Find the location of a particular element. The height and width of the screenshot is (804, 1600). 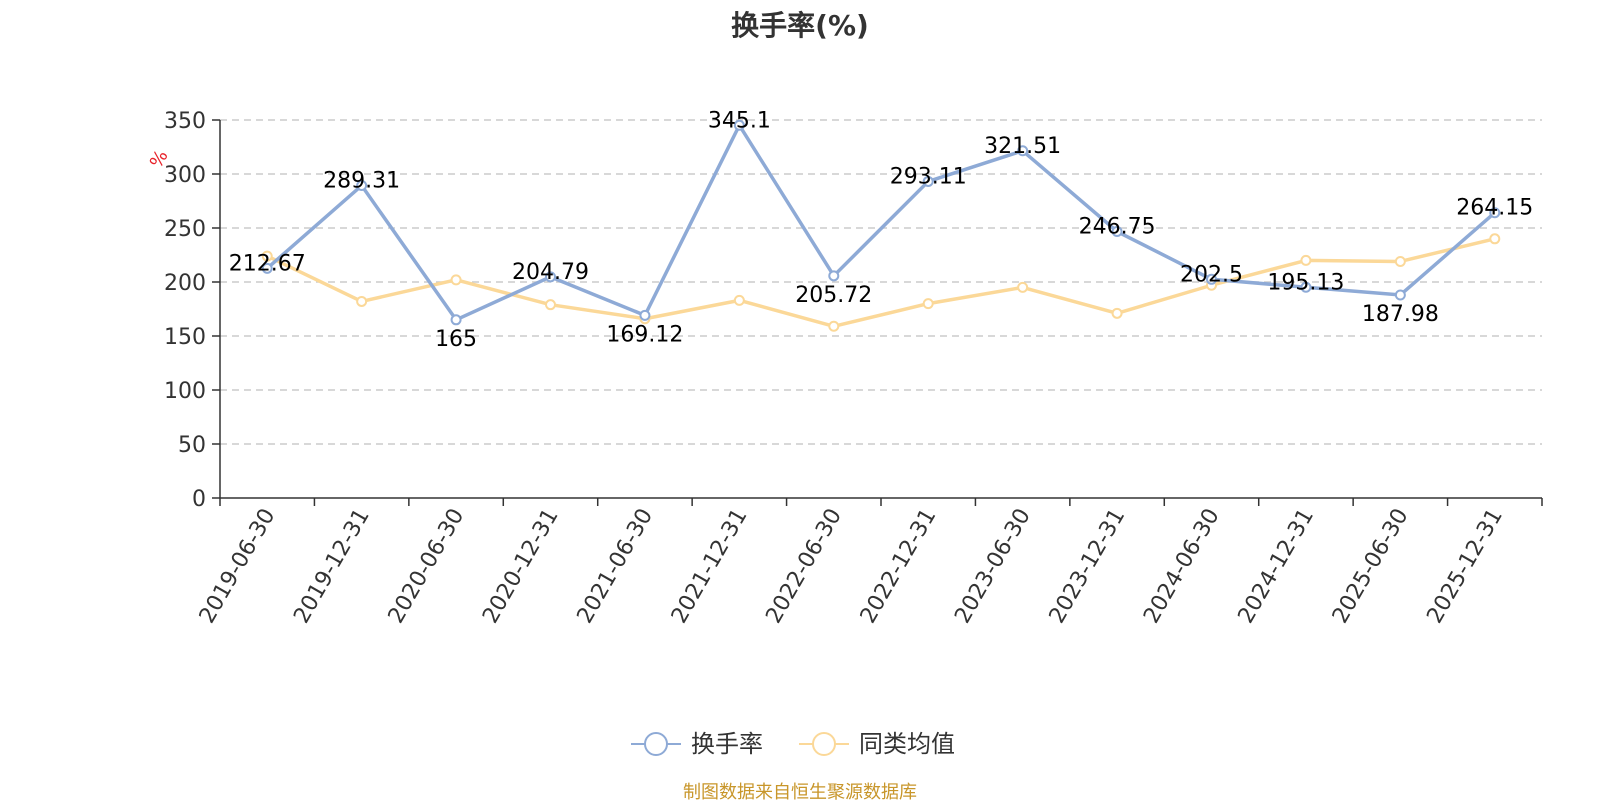

x-tick-label: 2020-06-30 is located at coordinates (427, 566).